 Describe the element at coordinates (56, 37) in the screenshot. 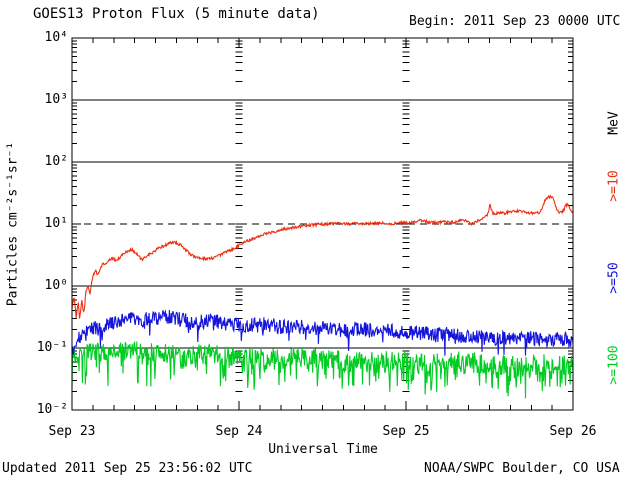

I see `y-tick-label: 10⁴` at that location.